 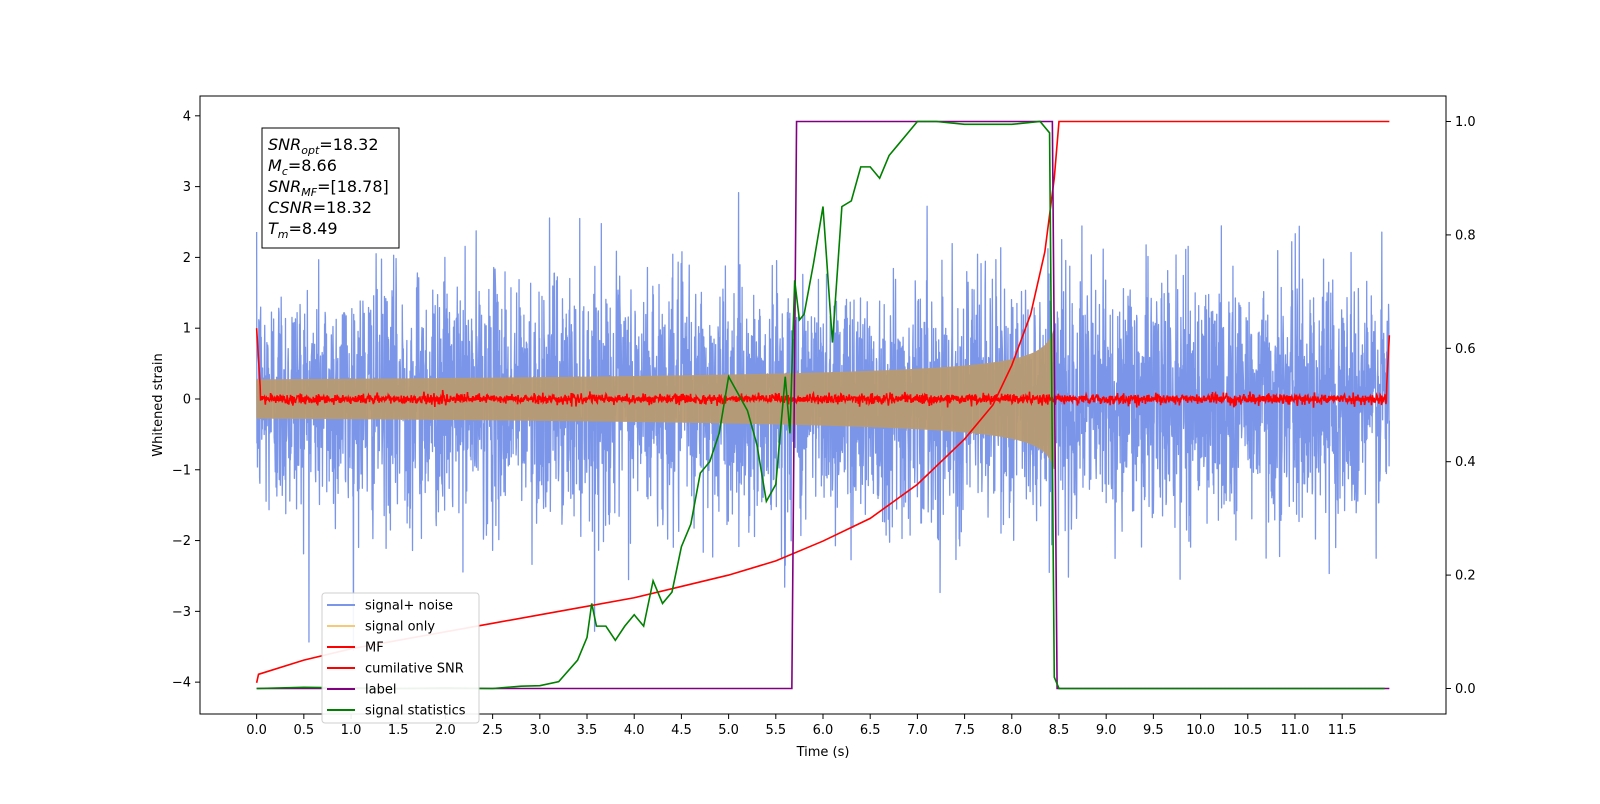 I want to click on x-tick: 7.5, so click(x=964, y=726).